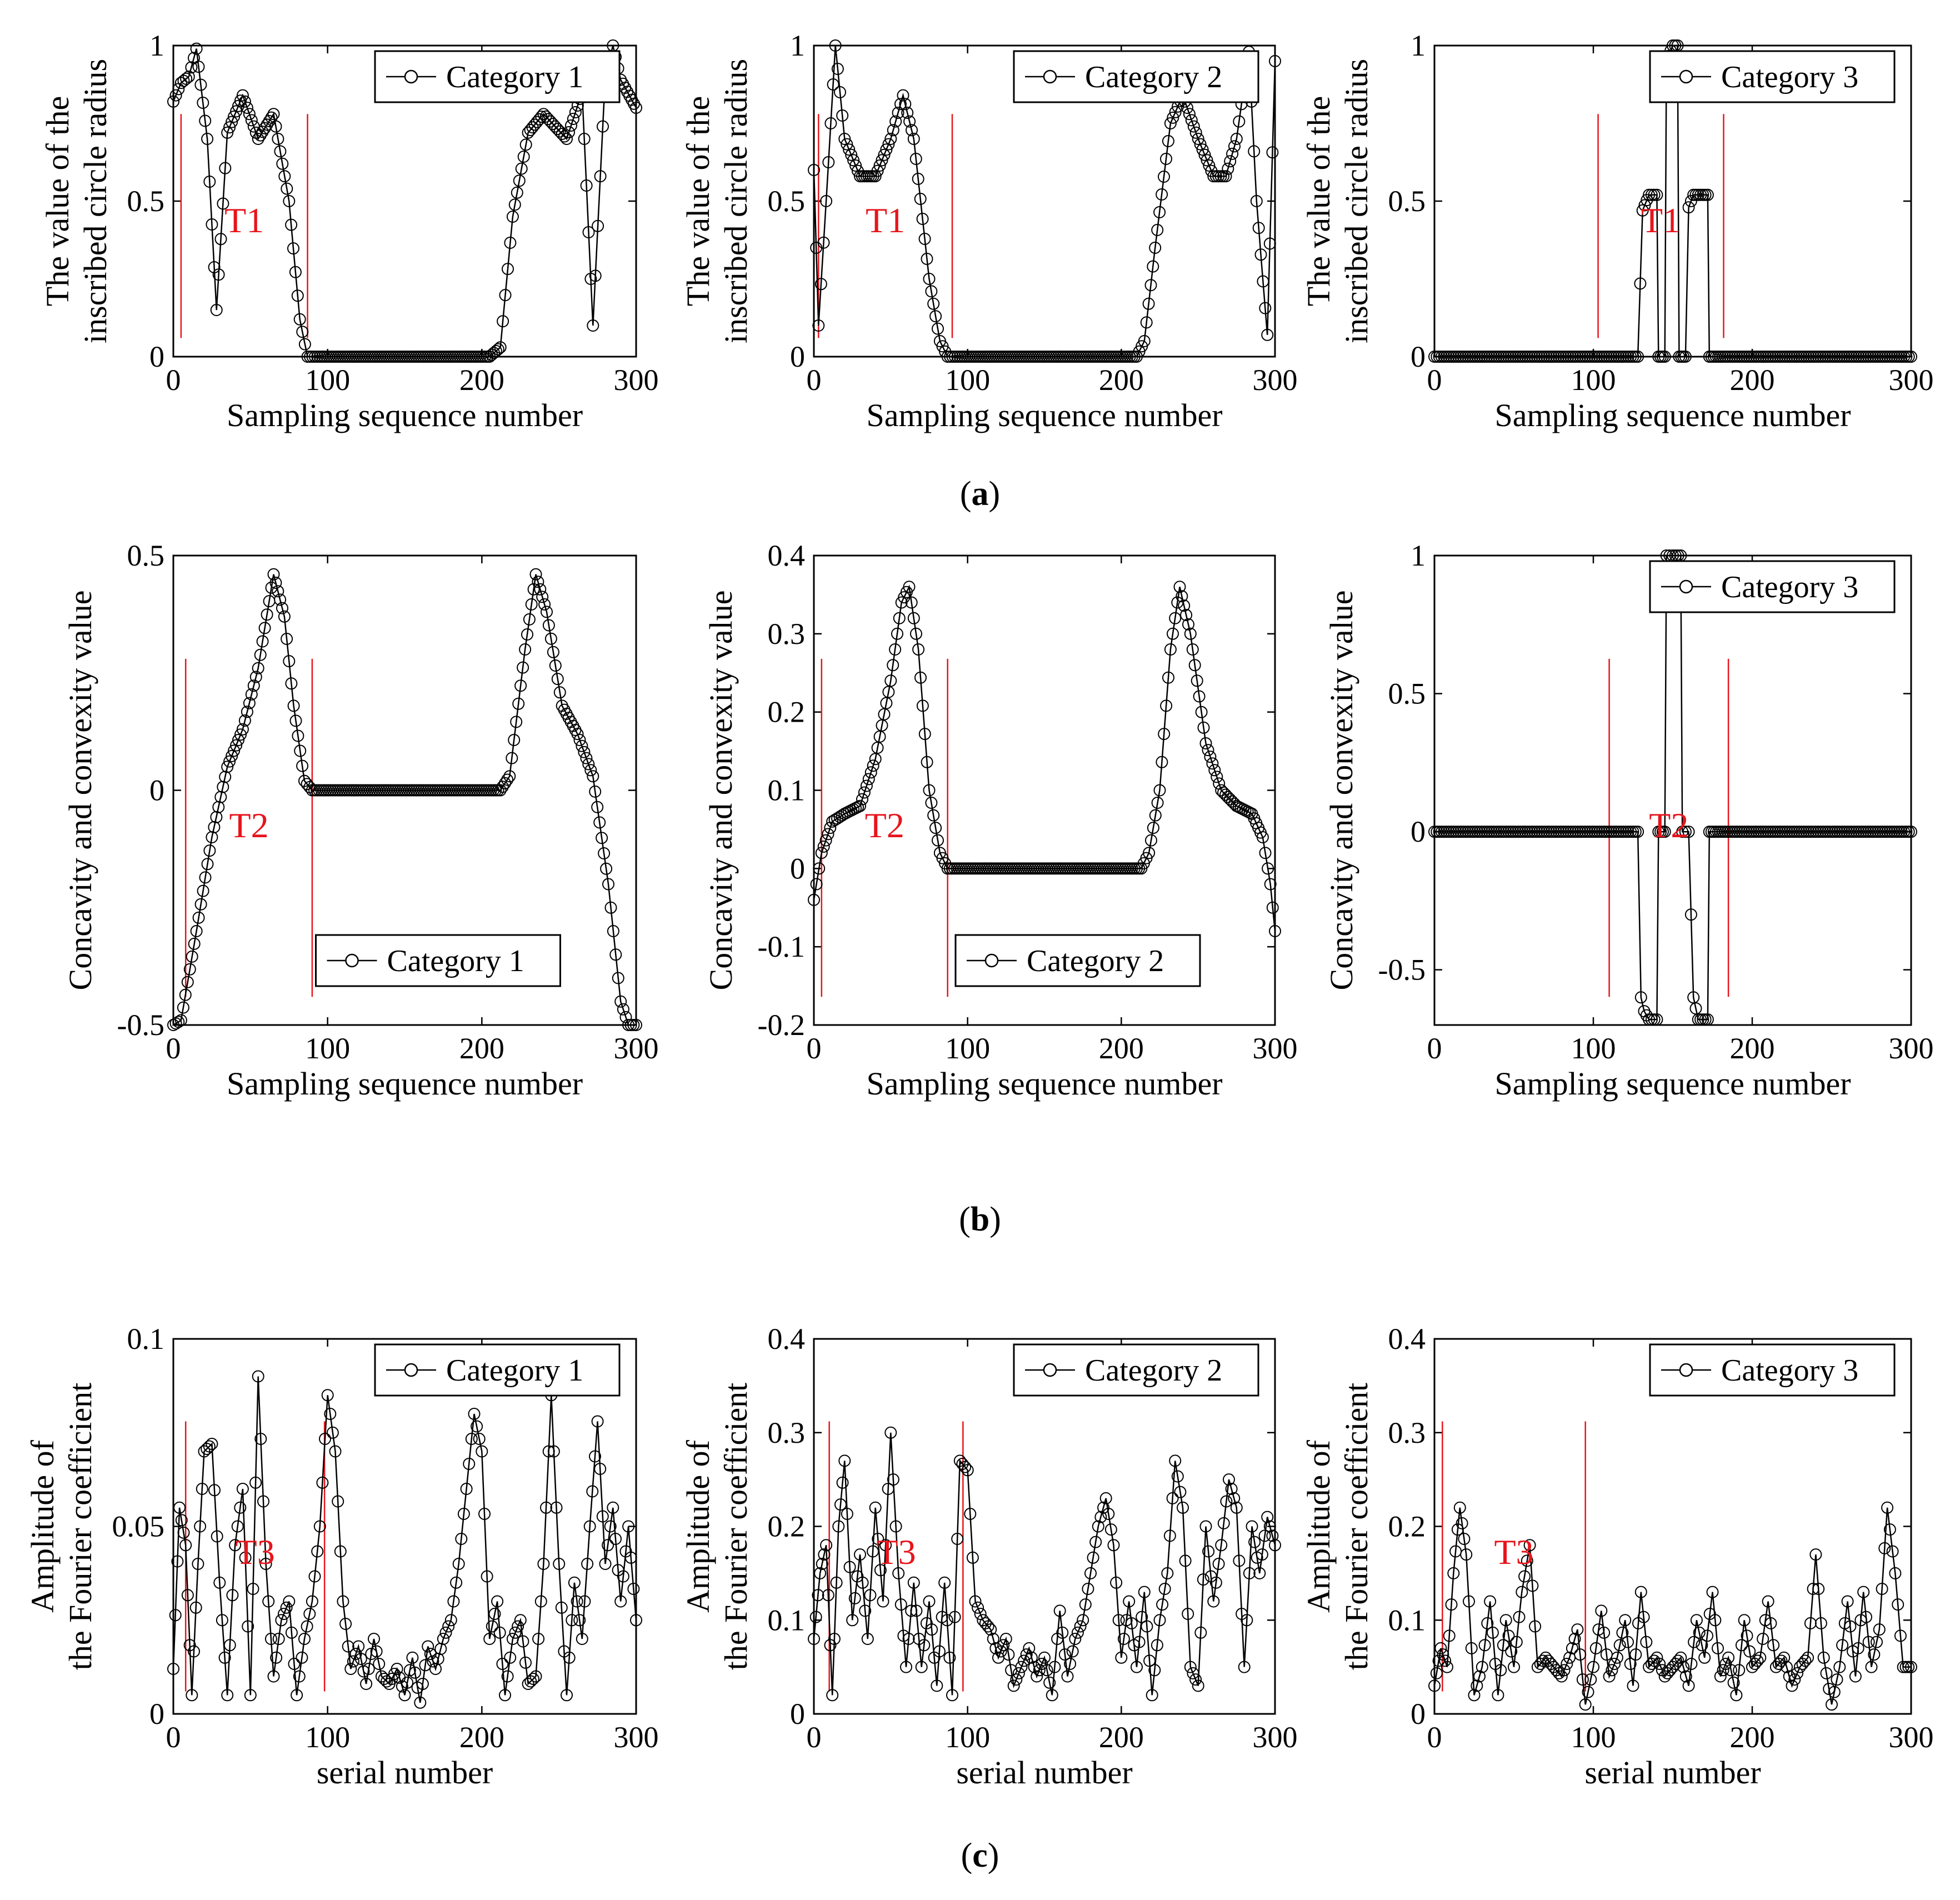 This screenshot has width=1960, height=1900. What do you see at coordinates (1419, 555) in the screenshot?
I see `y-tick-label: 1` at bounding box center [1419, 555].